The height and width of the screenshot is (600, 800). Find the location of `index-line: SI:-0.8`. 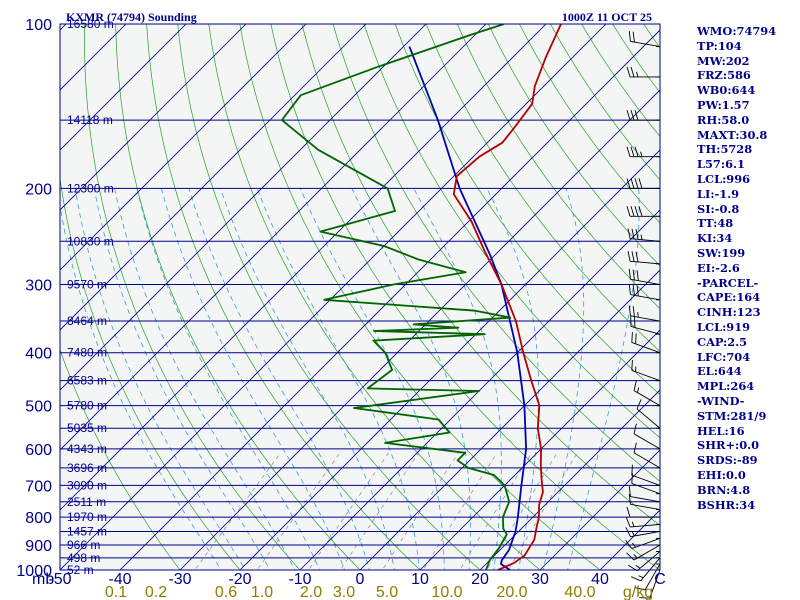

index-line: SI:-0.8 is located at coordinates (718, 208).